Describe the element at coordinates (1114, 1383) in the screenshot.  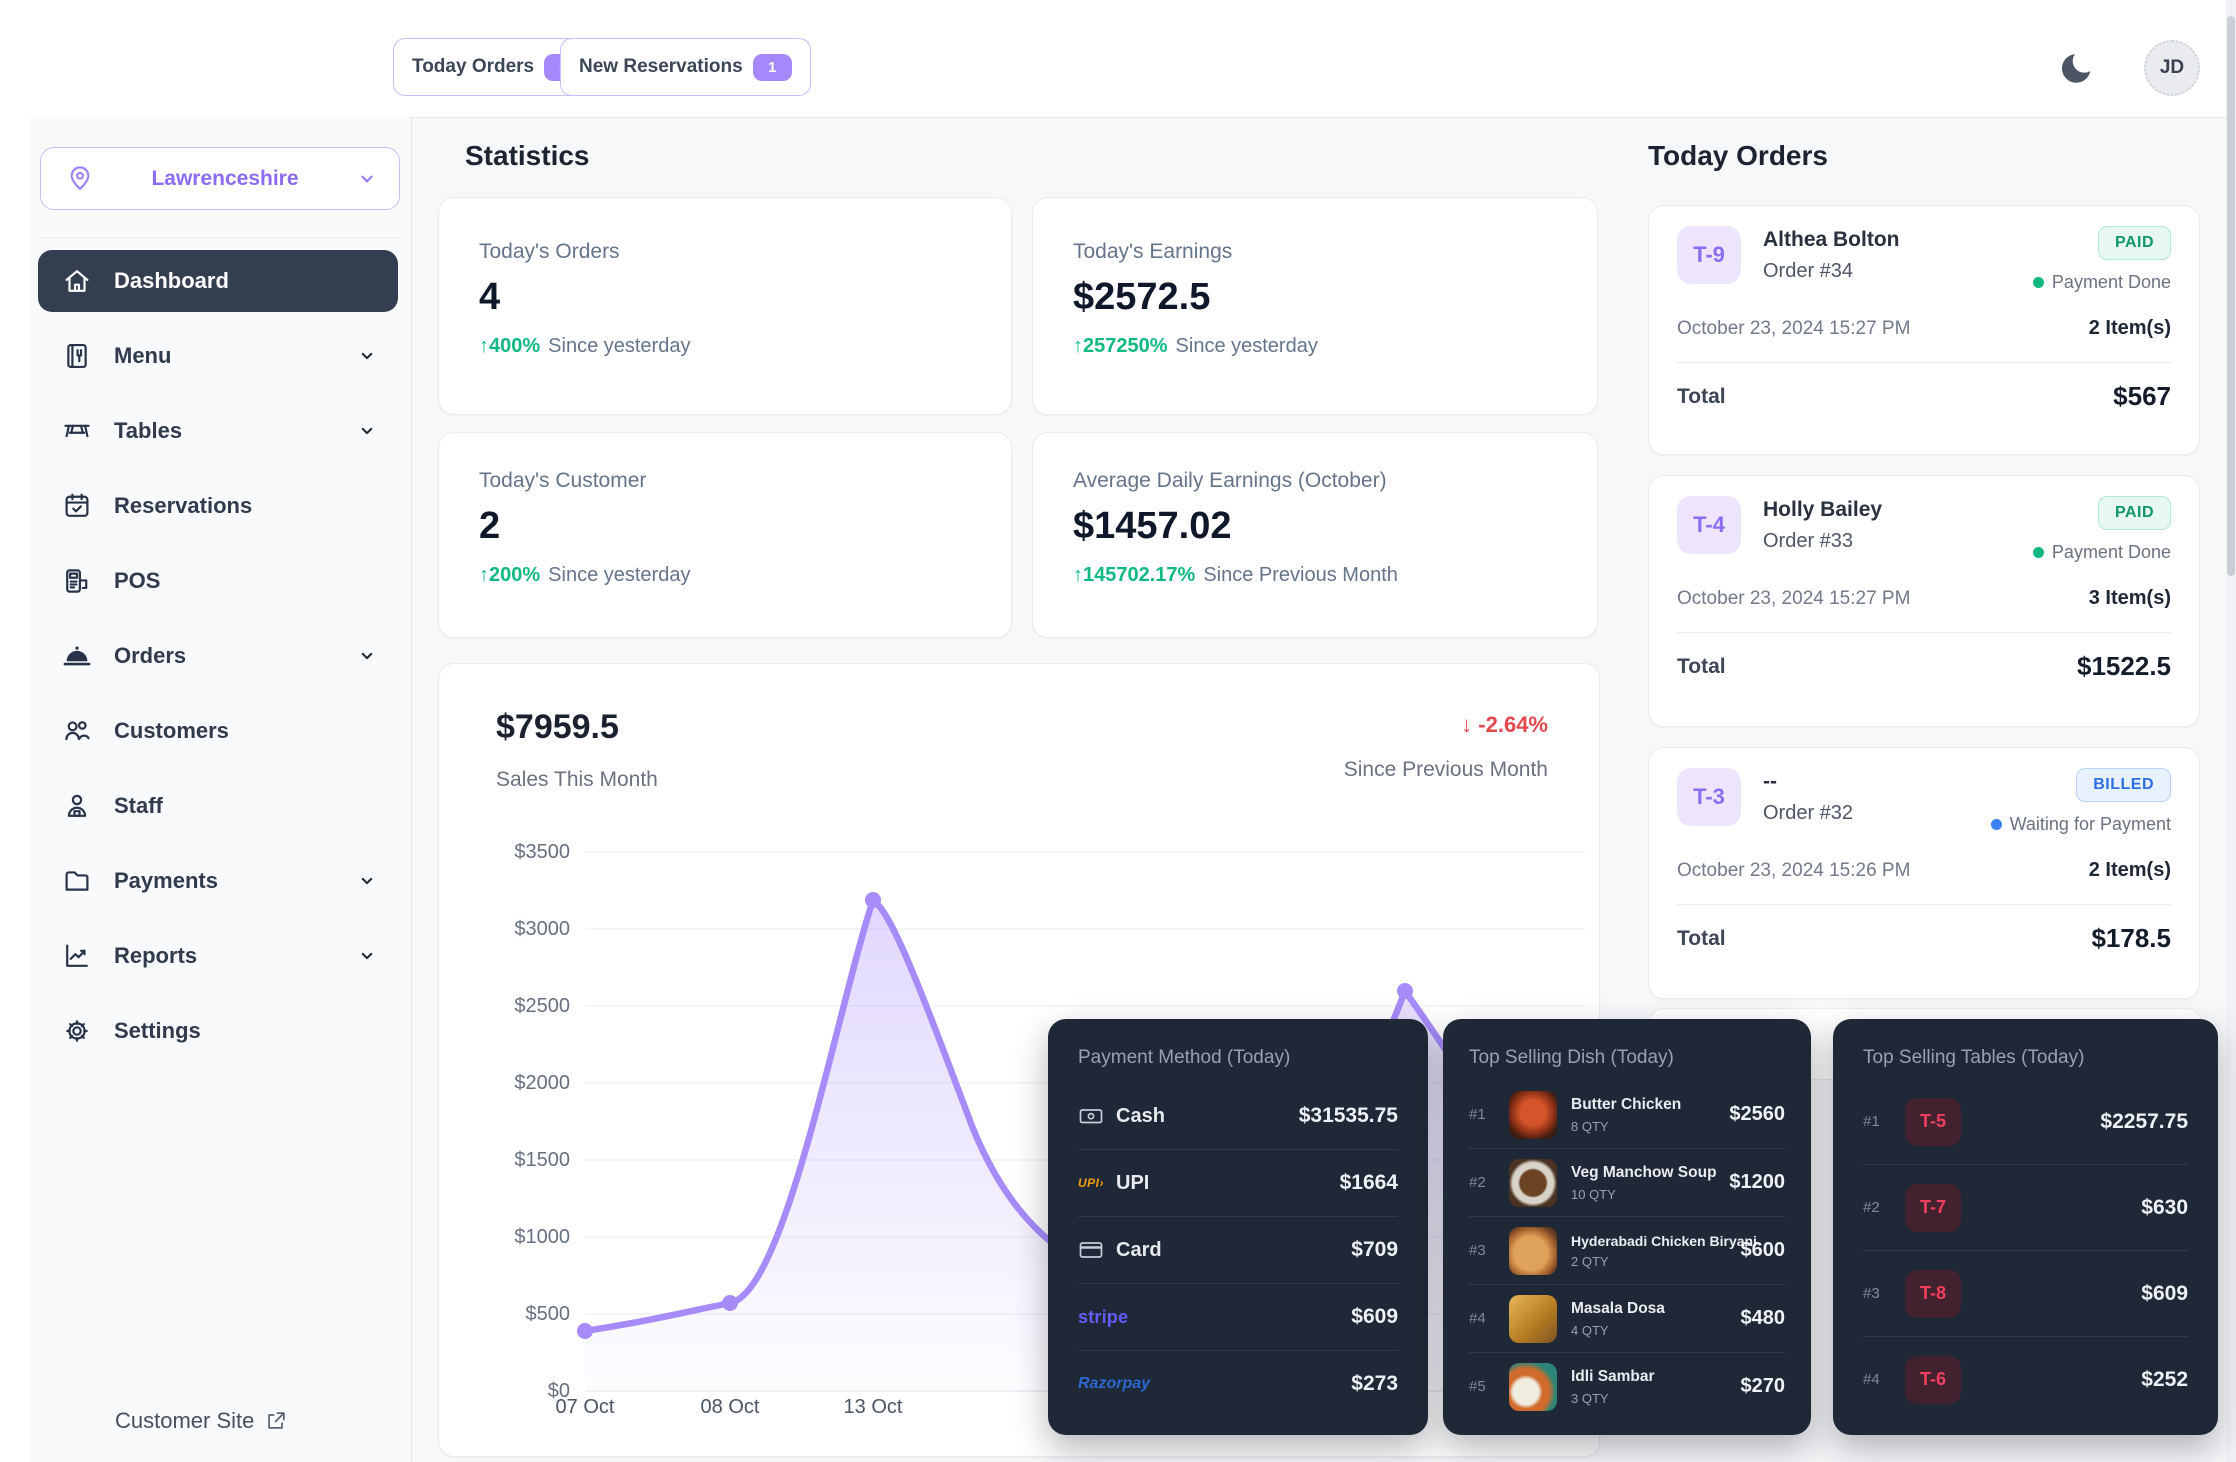
I see `razorpay-logo: Razorpay` at that location.